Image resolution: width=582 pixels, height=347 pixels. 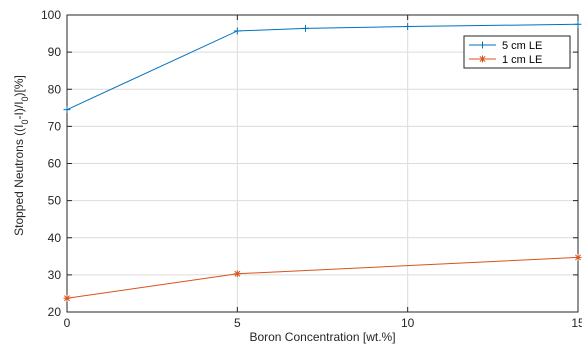 What do you see at coordinates (19, 85) in the screenshot?
I see `y-axis-label-part: )[%]` at bounding box center [19, 85].